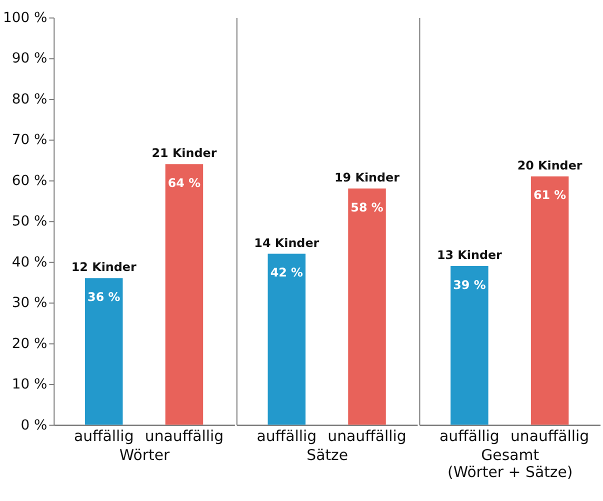 Image resolution: width=603 pixels, height=501 pixels. What do you see at coordinates (103, 267) in the screenshot?
I see `annotation: 12 Kinder` at bounding box center [103, 267].